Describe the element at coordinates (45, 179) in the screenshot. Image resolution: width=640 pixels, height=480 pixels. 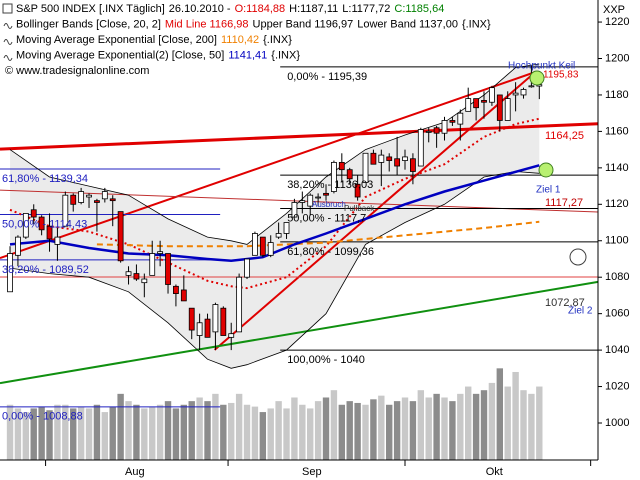
I see `fib-label: 61,80% - 1139,34` at that location.